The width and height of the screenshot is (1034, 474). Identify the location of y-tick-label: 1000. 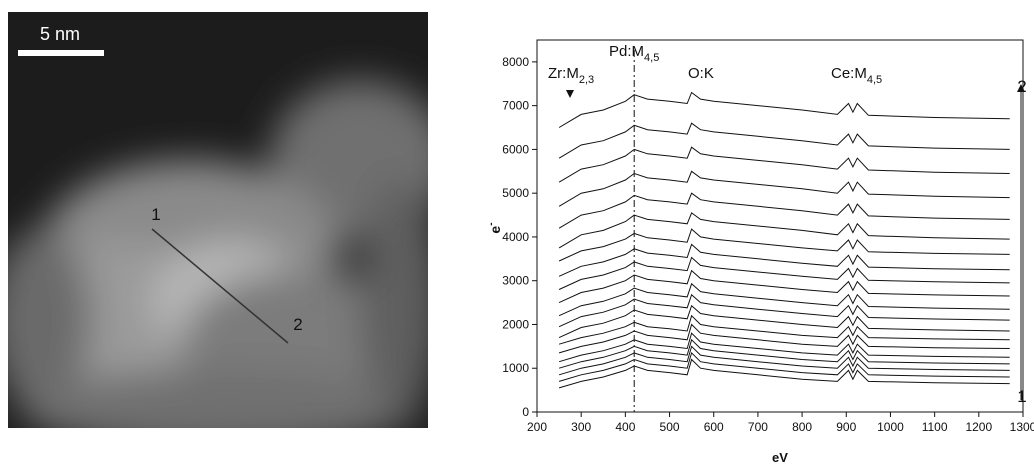
(515, 368).